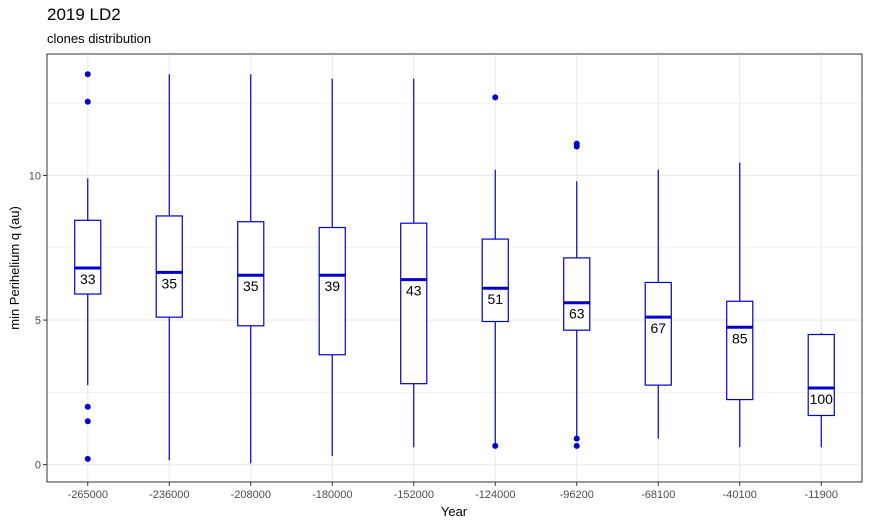 This screenshot has height=528, width=871. I want to click on count-label: 51, so click(495, 299).